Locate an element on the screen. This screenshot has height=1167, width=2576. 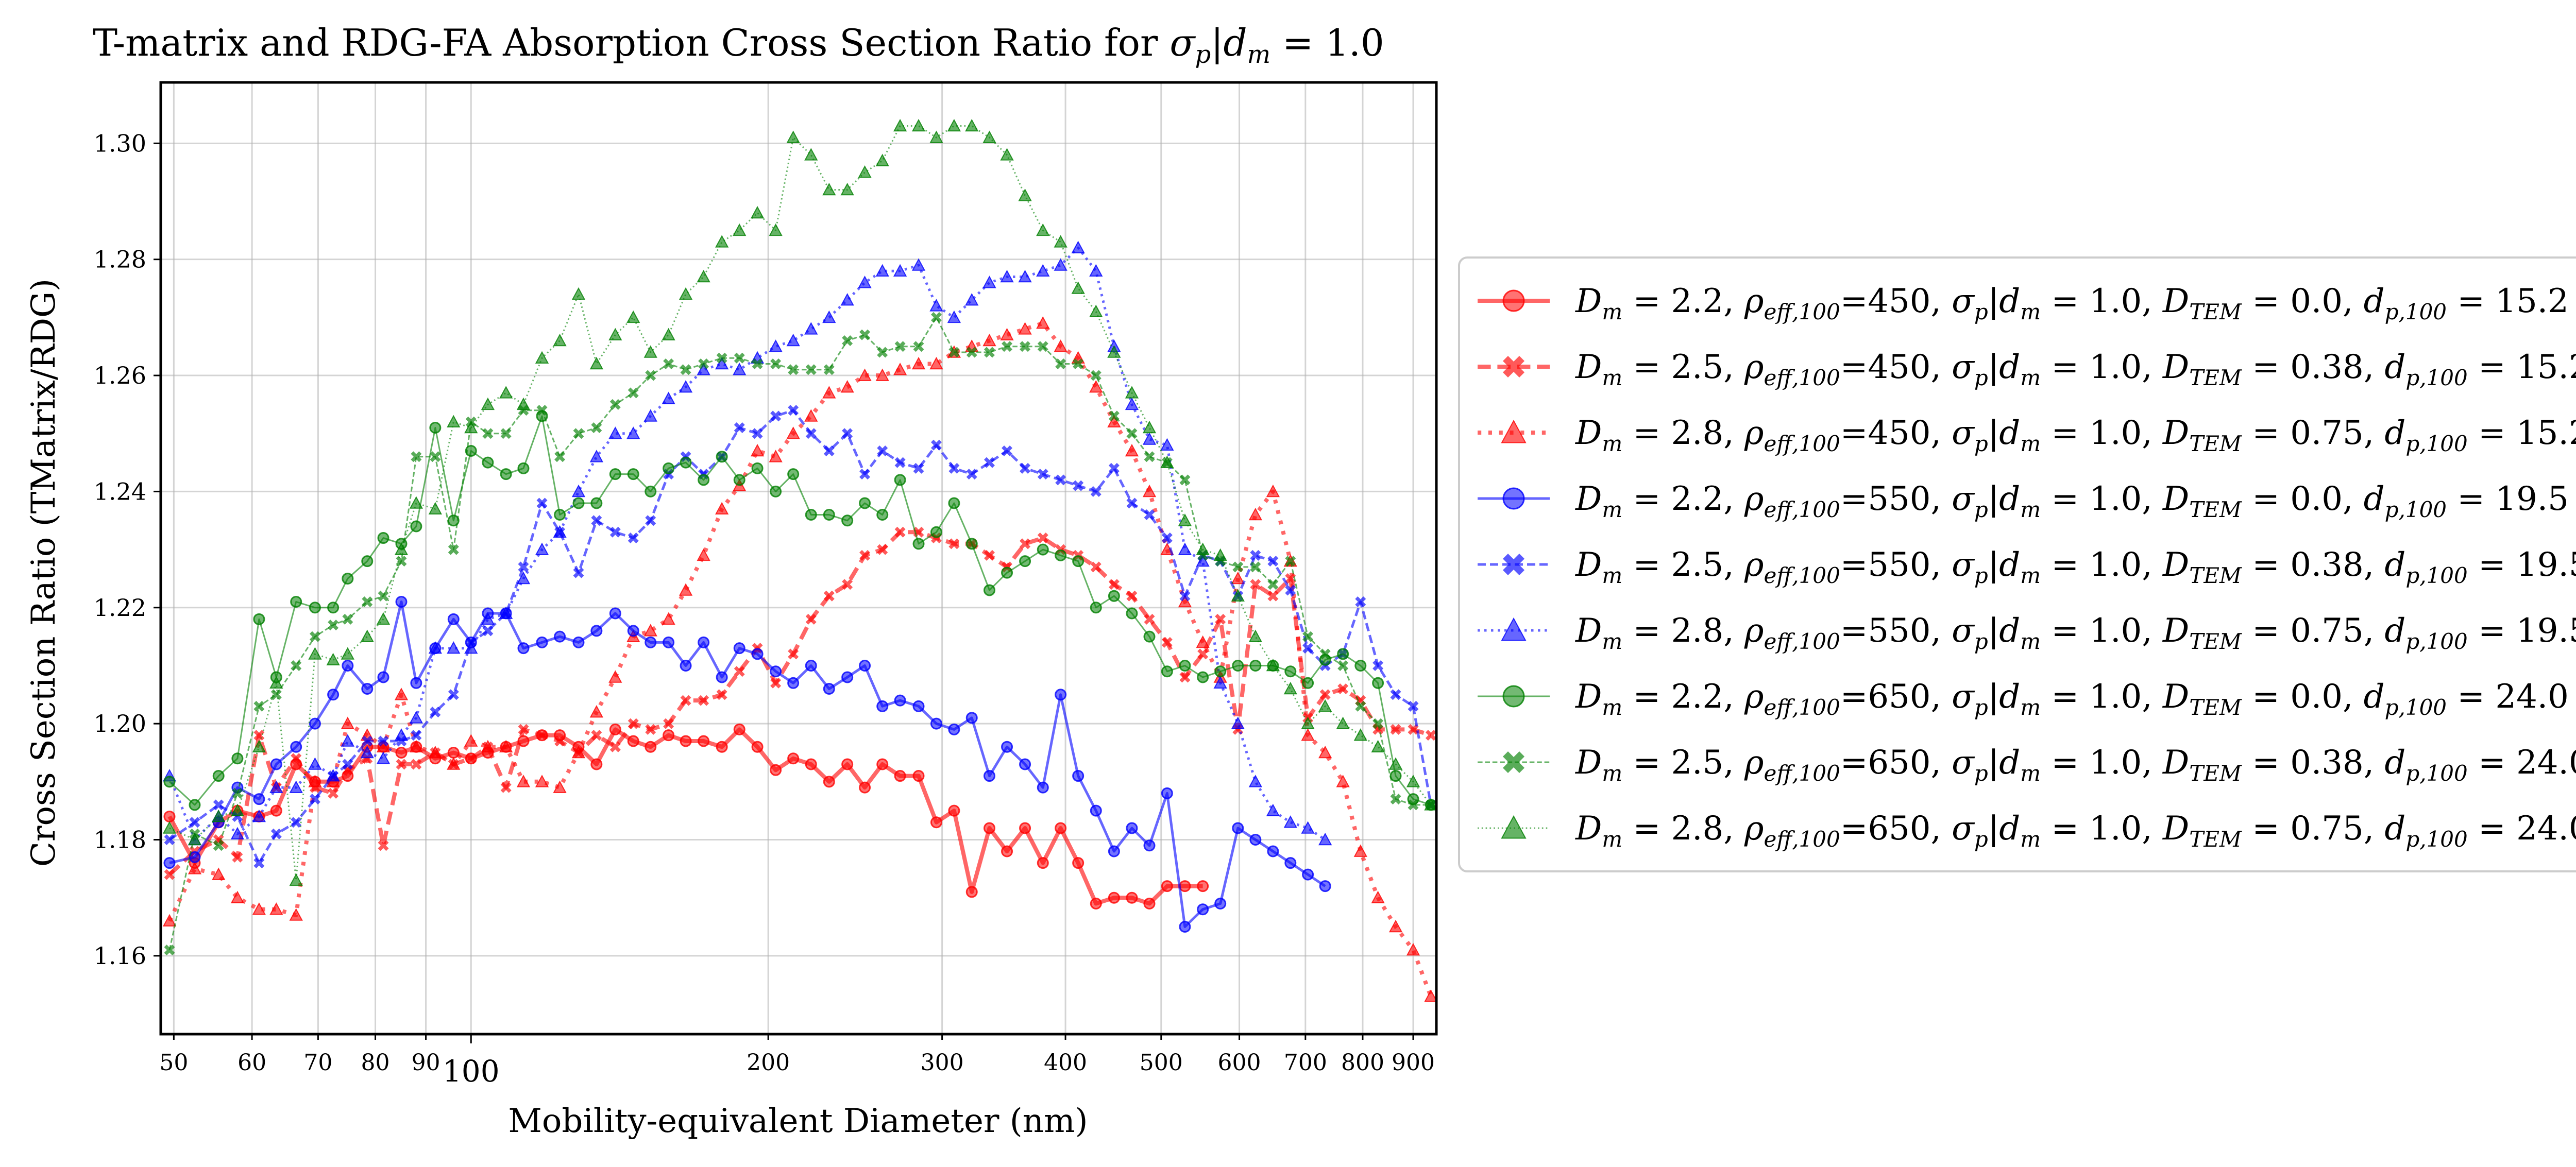
y-tick-label: 1.26 is located at coordinates (120, 376).